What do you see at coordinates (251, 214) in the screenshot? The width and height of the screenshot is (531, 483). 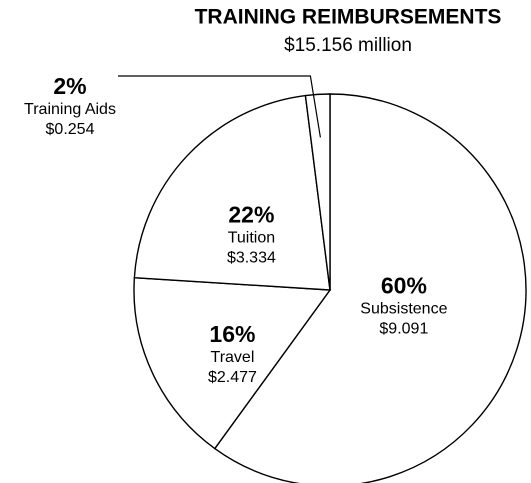 I see `percent-label: 22%` at bounding box center [251, 214].